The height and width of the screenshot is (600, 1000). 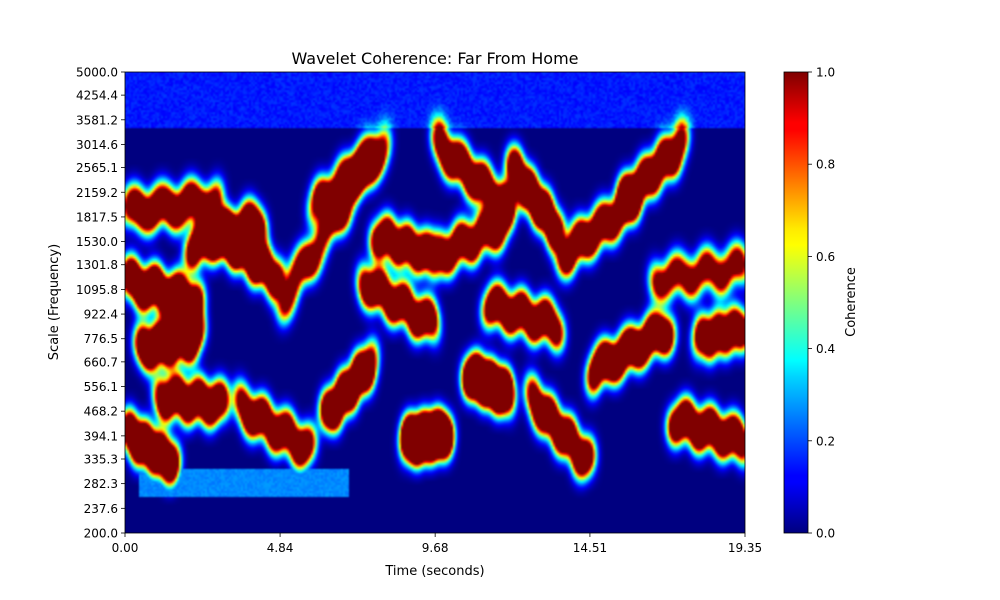 I want to click on x-tick-label: 9.68, so click(x=435, y=548).